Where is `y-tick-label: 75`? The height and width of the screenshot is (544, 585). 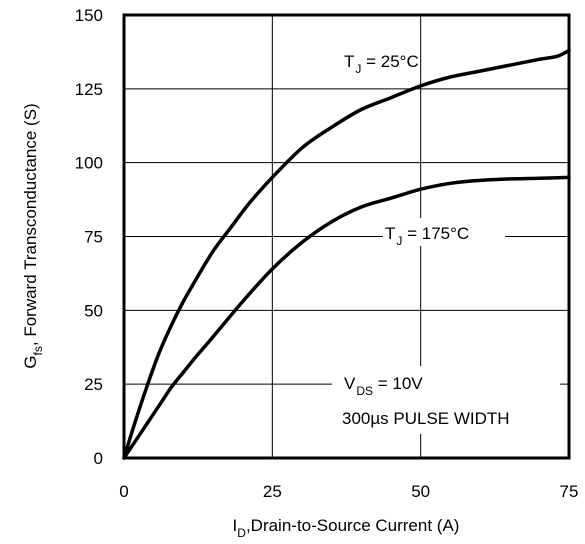
y-tick-label: 75 is located at coordinates (93, 237).